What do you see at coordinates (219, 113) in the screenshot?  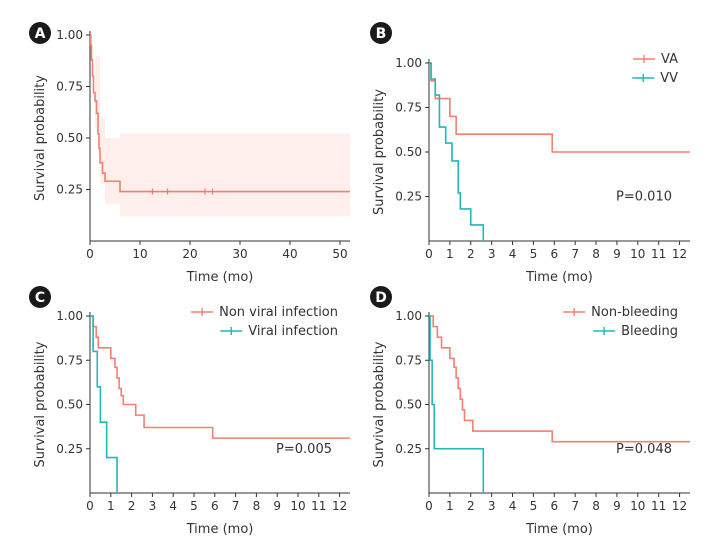 I see `series-line-survival` at bounding box center [219, 113].